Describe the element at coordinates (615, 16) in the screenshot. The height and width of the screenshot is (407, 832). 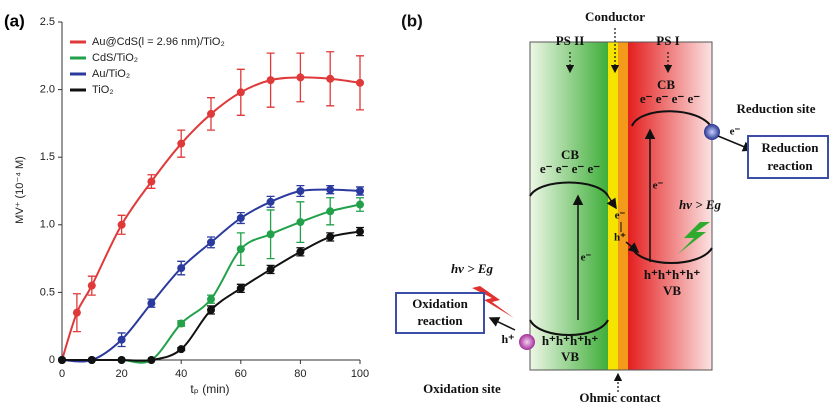
I see `label: Conductor` at that location.